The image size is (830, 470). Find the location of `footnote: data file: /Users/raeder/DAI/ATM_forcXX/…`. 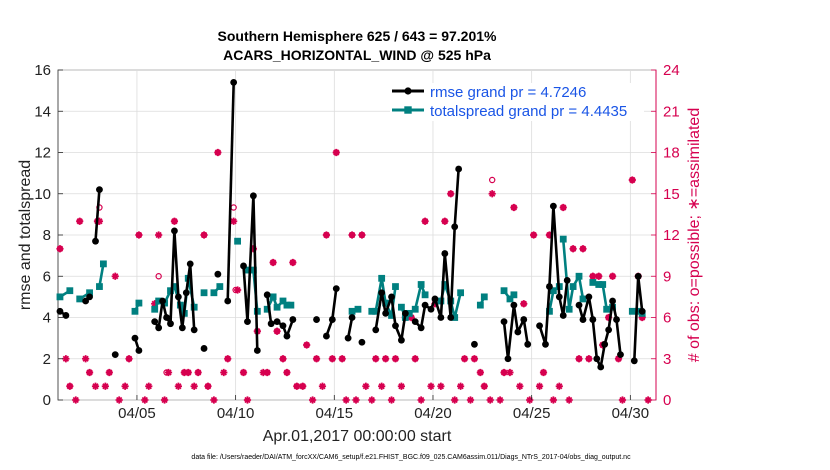

footnote: data file: /Users/raeder/DAI/ATM_forcXX/… is located at coordinates (411, 457).